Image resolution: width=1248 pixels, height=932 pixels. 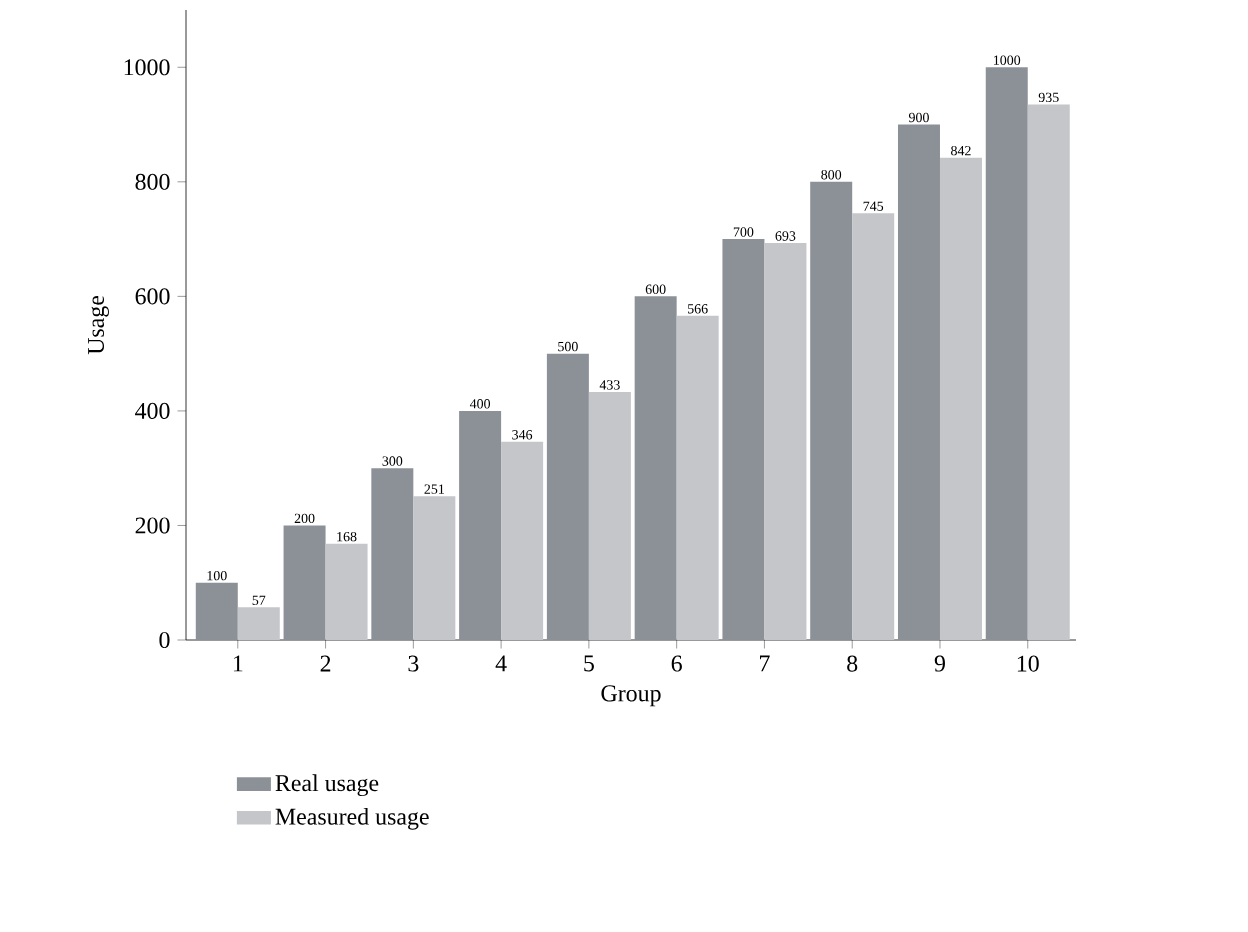 What do you see at coordinates (765, 663) in the screenshot?
I see `x-tick-label: 7` at bounding box center [765, 663].